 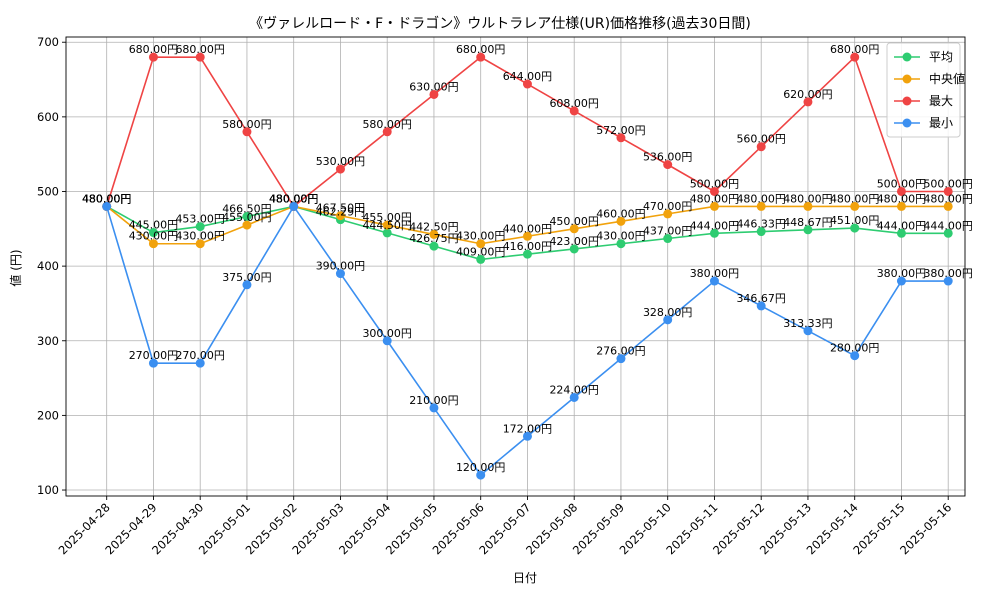 I want to click on data-label: 426.75円, so click(x=434, y=238).